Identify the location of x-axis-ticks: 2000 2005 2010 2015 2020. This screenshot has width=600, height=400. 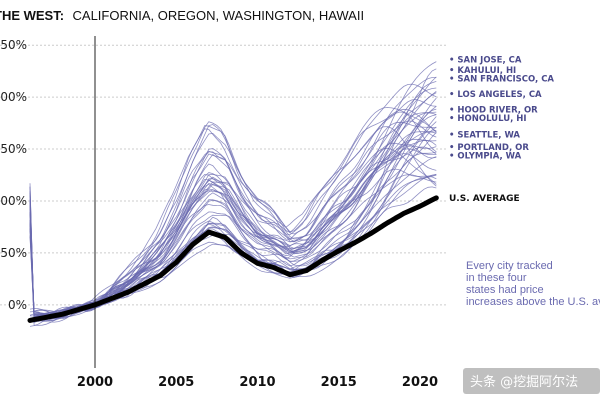
(257, 382).